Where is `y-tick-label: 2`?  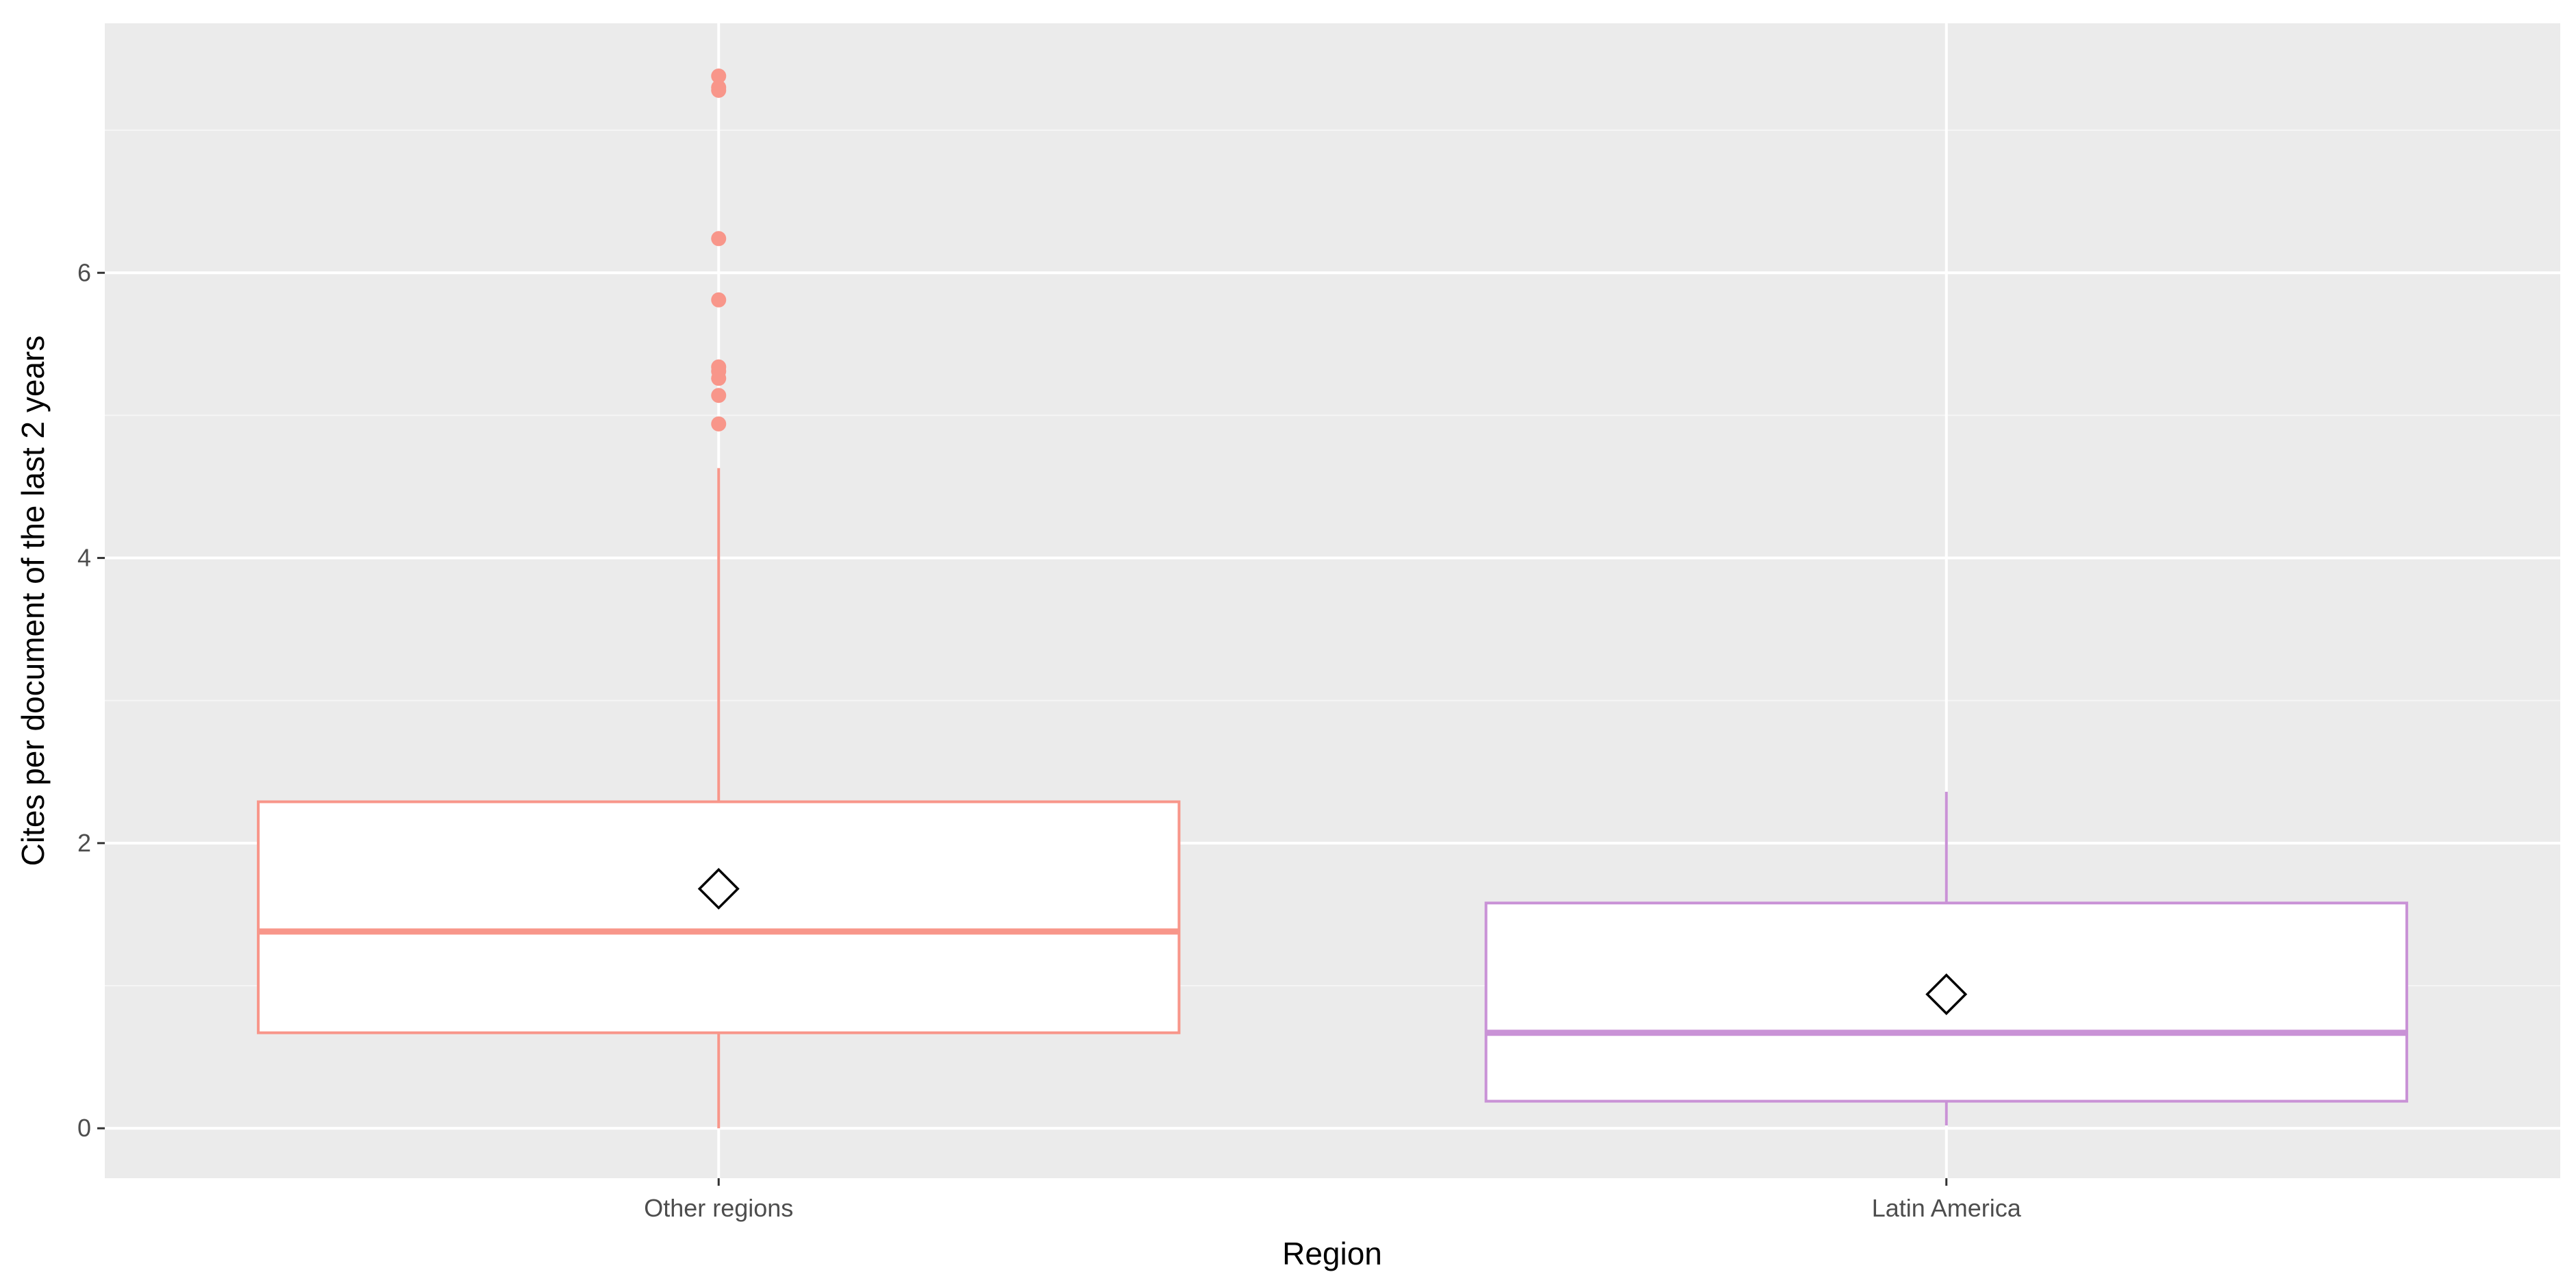 y-tick-label: 2 is located at coordinates (84, 843).